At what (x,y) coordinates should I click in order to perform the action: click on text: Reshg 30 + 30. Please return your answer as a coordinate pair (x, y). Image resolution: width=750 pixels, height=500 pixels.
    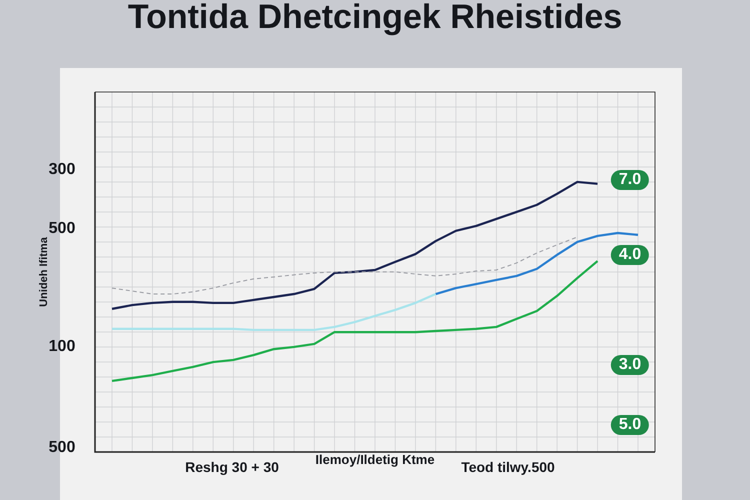
    Looking at the image, I should click on (232, 467).